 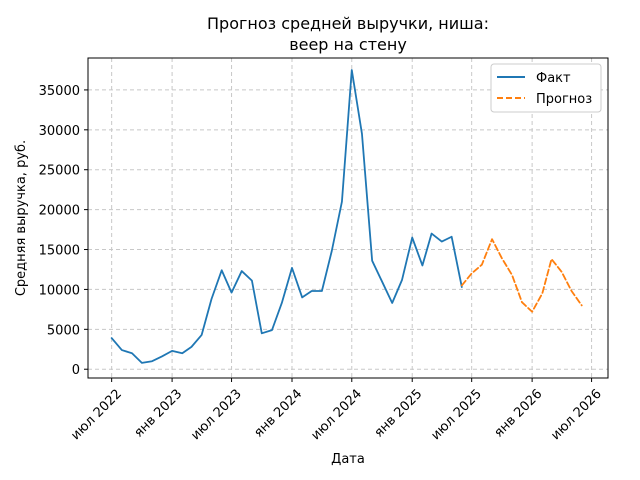 I want to click on legend-label-fact: Факт, so click(x=553, y=78).